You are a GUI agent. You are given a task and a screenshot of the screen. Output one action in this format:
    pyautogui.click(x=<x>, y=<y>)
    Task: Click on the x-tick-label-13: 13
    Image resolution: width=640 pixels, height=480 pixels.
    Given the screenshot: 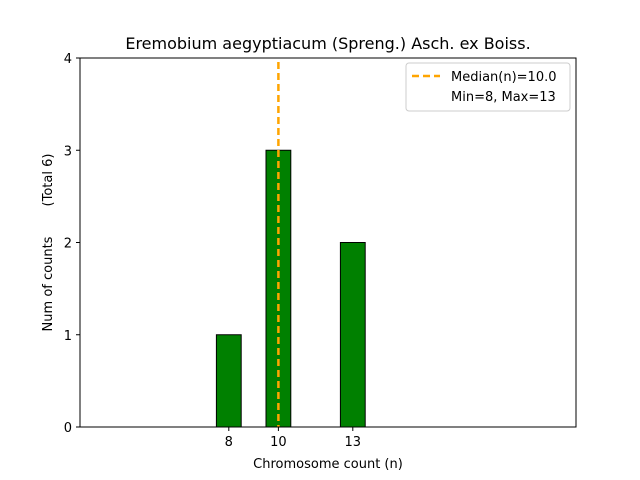 What is the action you would take?
    pyautogui.click(x=353, y=442)
    